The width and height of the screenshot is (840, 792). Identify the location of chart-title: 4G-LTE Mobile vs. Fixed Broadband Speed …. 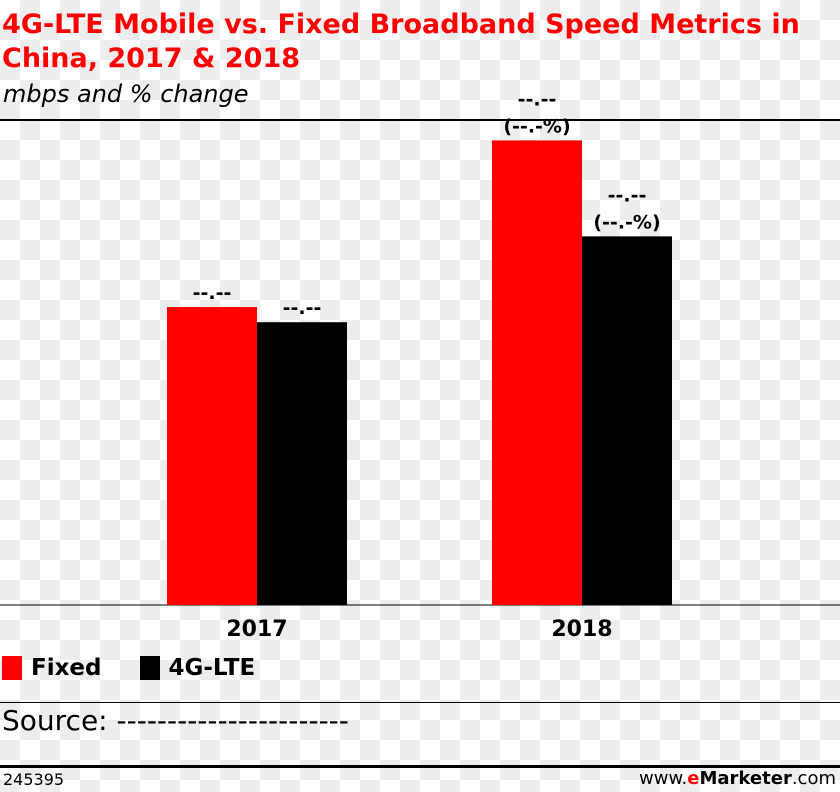
(401, 41).